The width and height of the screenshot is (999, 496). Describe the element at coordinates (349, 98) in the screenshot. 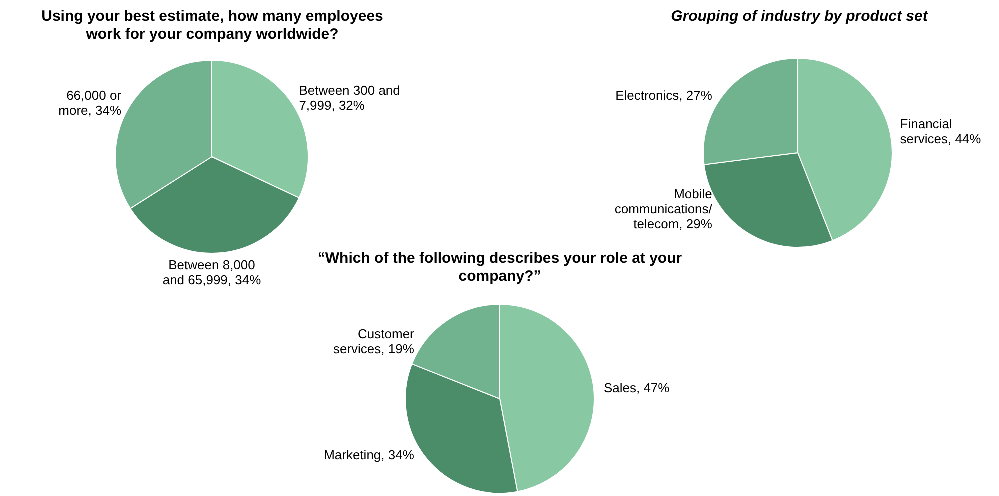

I see `slice-label: Between 300 and 7,999, 32%` at that location.